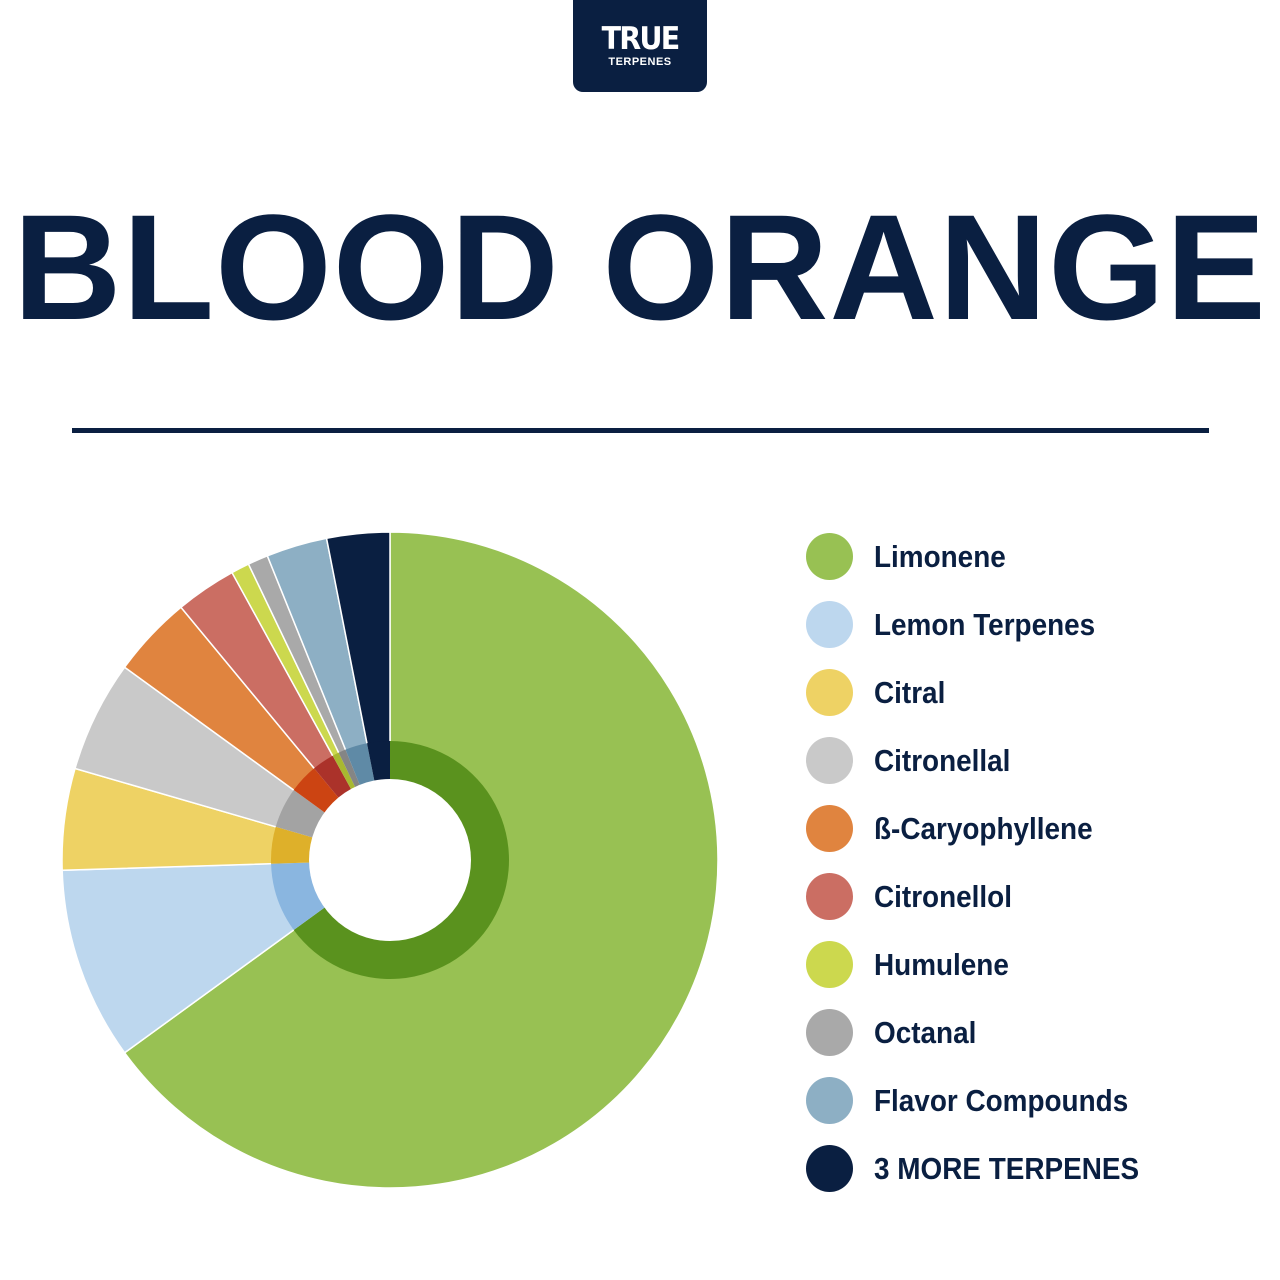 This screenshot has height=1280, width=1280. I want to click on legend-label-citronellol: Citronellol, so click(943, 896).